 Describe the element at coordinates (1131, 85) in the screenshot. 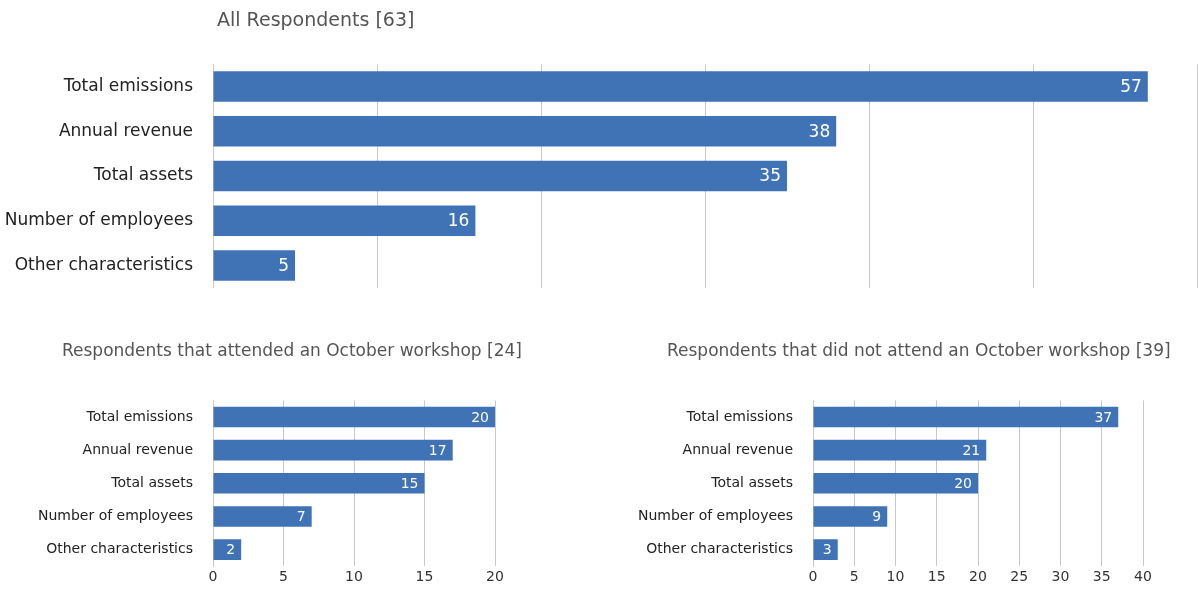

I see `data-label: 57` at that location.